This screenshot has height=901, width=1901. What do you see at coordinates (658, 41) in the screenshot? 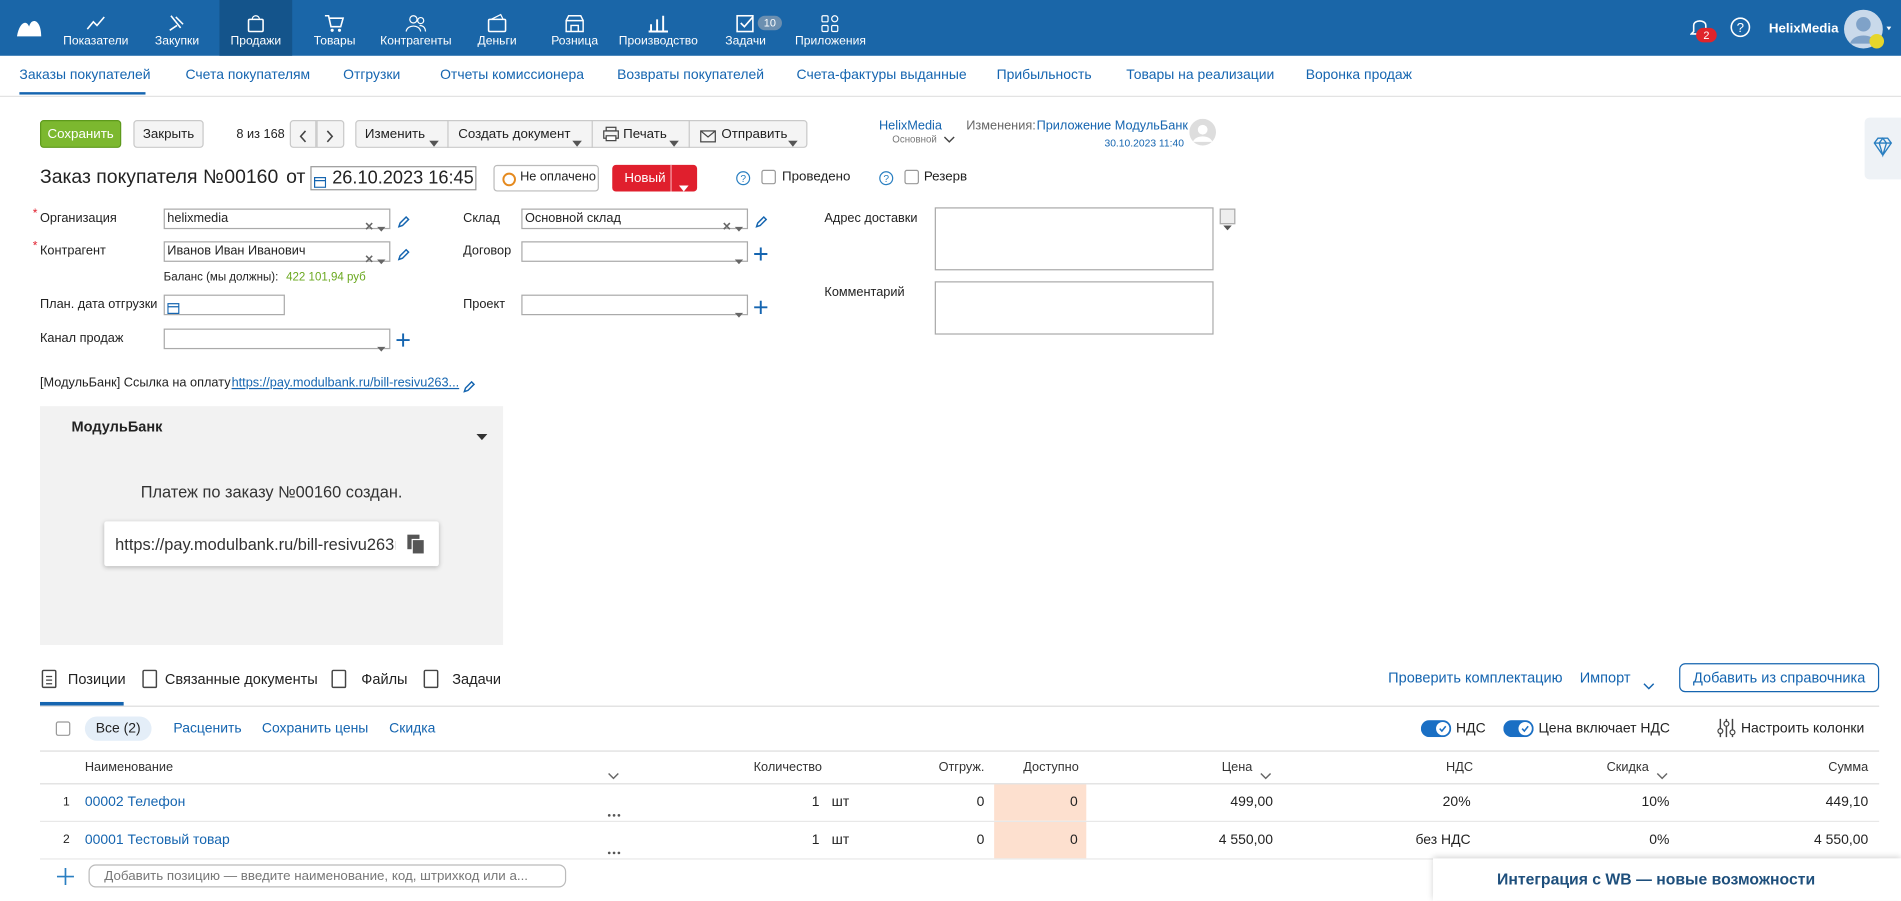
I see `nav-item: Производство` at bounding box center [658, 41].